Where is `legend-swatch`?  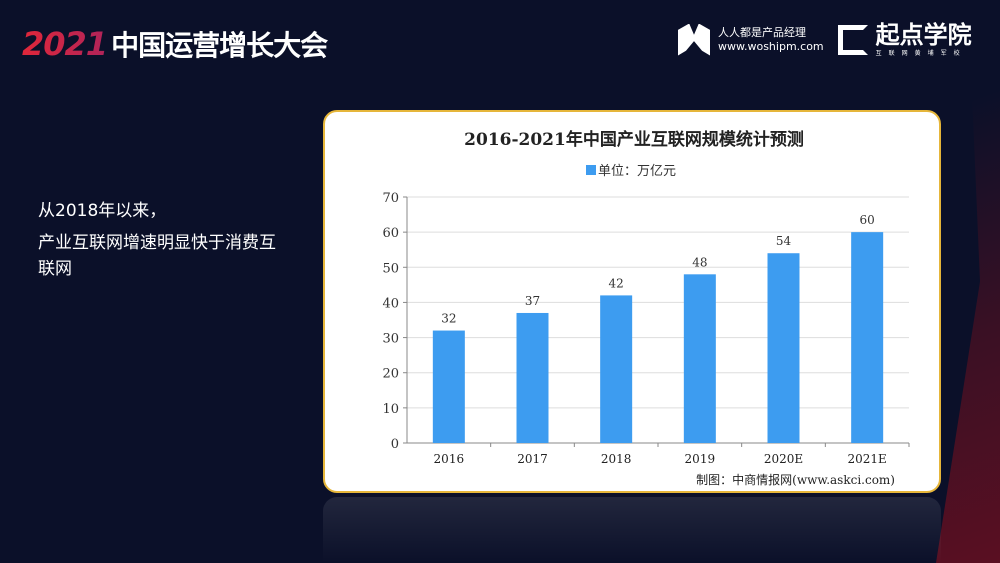
legend-swatch is located at coordinates (591, 170).